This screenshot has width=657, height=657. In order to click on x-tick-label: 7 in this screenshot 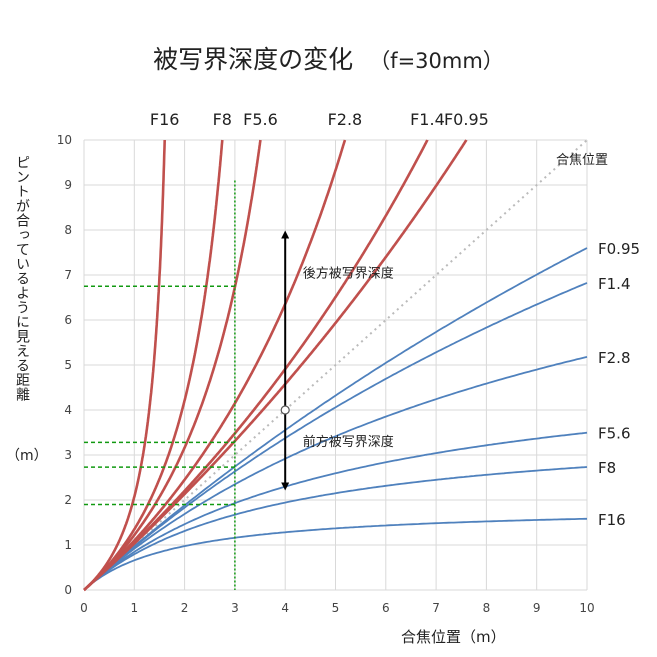, I will do `click(436, 608)`.